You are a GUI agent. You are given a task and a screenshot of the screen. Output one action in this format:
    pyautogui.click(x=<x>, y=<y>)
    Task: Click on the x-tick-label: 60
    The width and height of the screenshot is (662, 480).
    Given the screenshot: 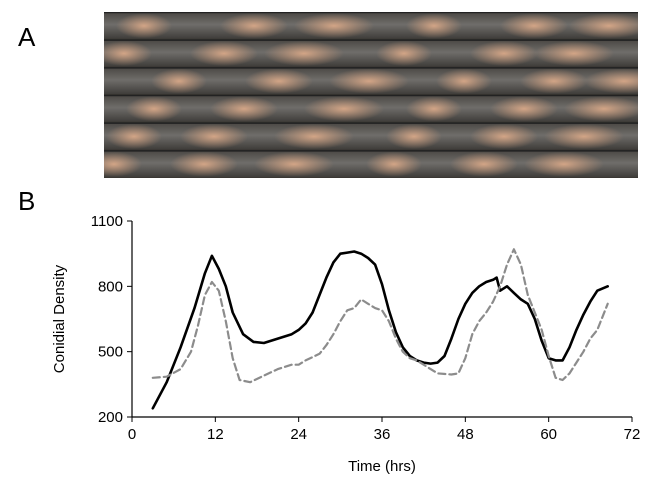 What is the action you would take?
    pyautogui.click(x=548, y=434)
    